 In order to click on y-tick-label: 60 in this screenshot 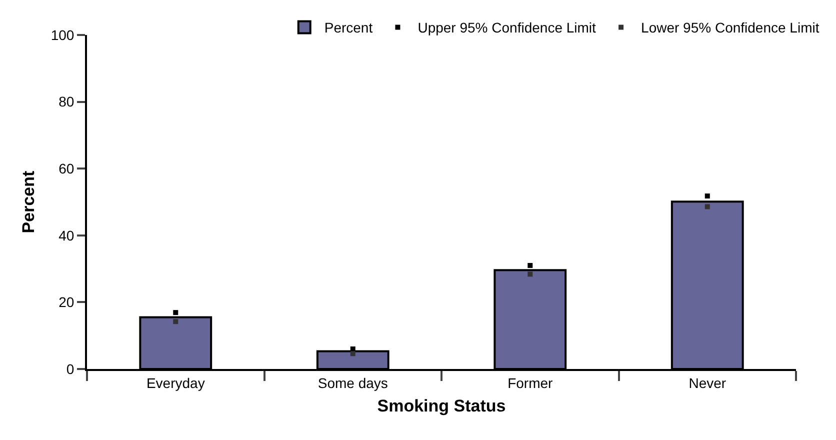, I will do `click(66, 168)`.